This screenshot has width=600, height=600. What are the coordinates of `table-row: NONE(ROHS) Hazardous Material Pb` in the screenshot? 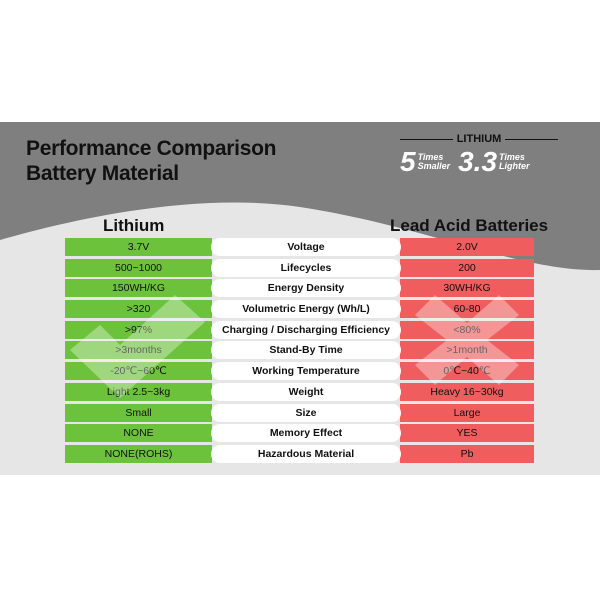 It's located at (299, 453).